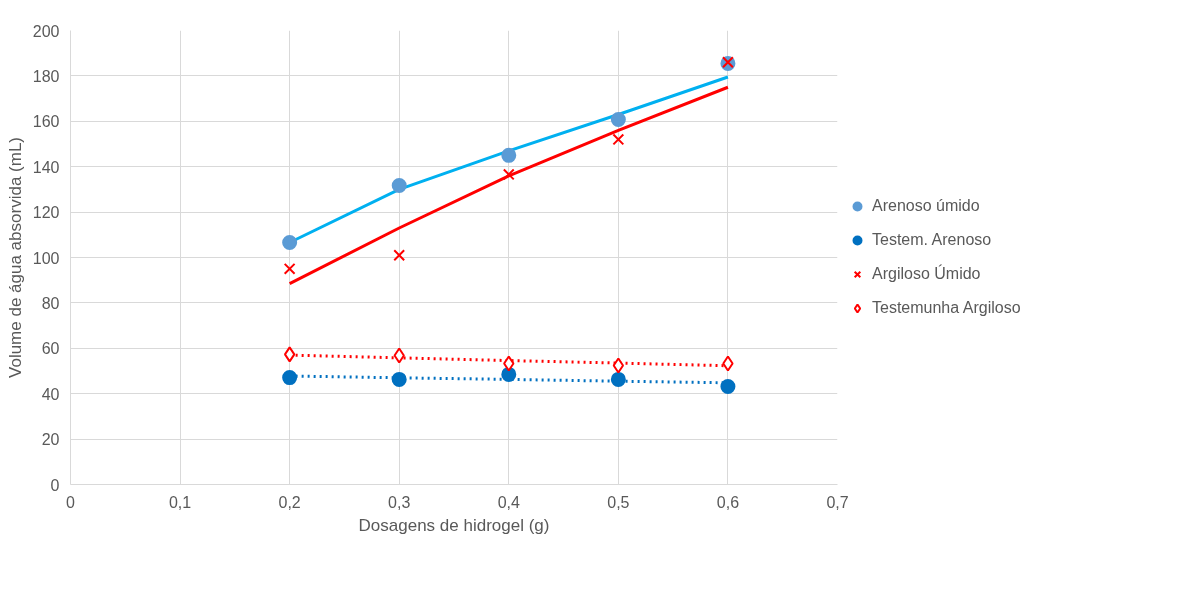 Image resolution: width=1203 pixels, height=607 pixels. What do you see at coordinates (46, 167) in the screenshot?
I see `y-tick-label: 140` at bounding box center [46, 167].